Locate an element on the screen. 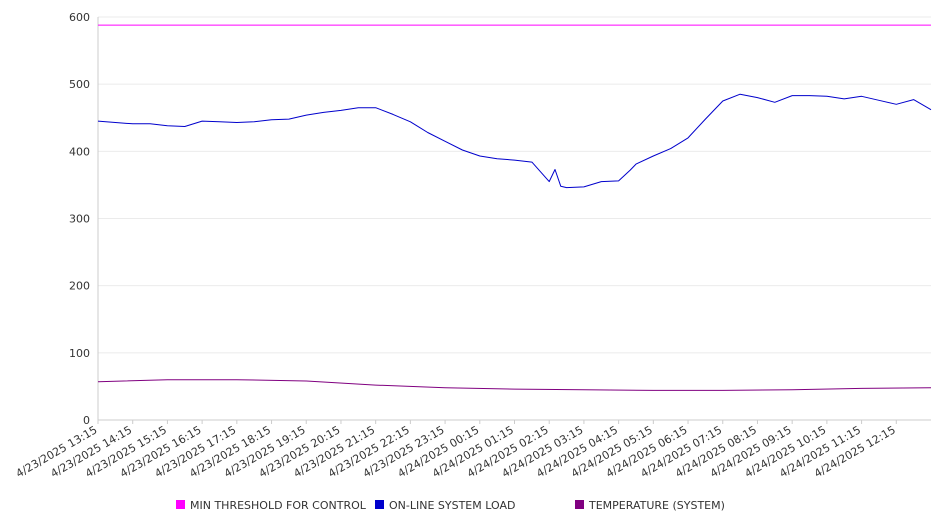  y-tick-label: 0 is located at coordinates (86, 420).